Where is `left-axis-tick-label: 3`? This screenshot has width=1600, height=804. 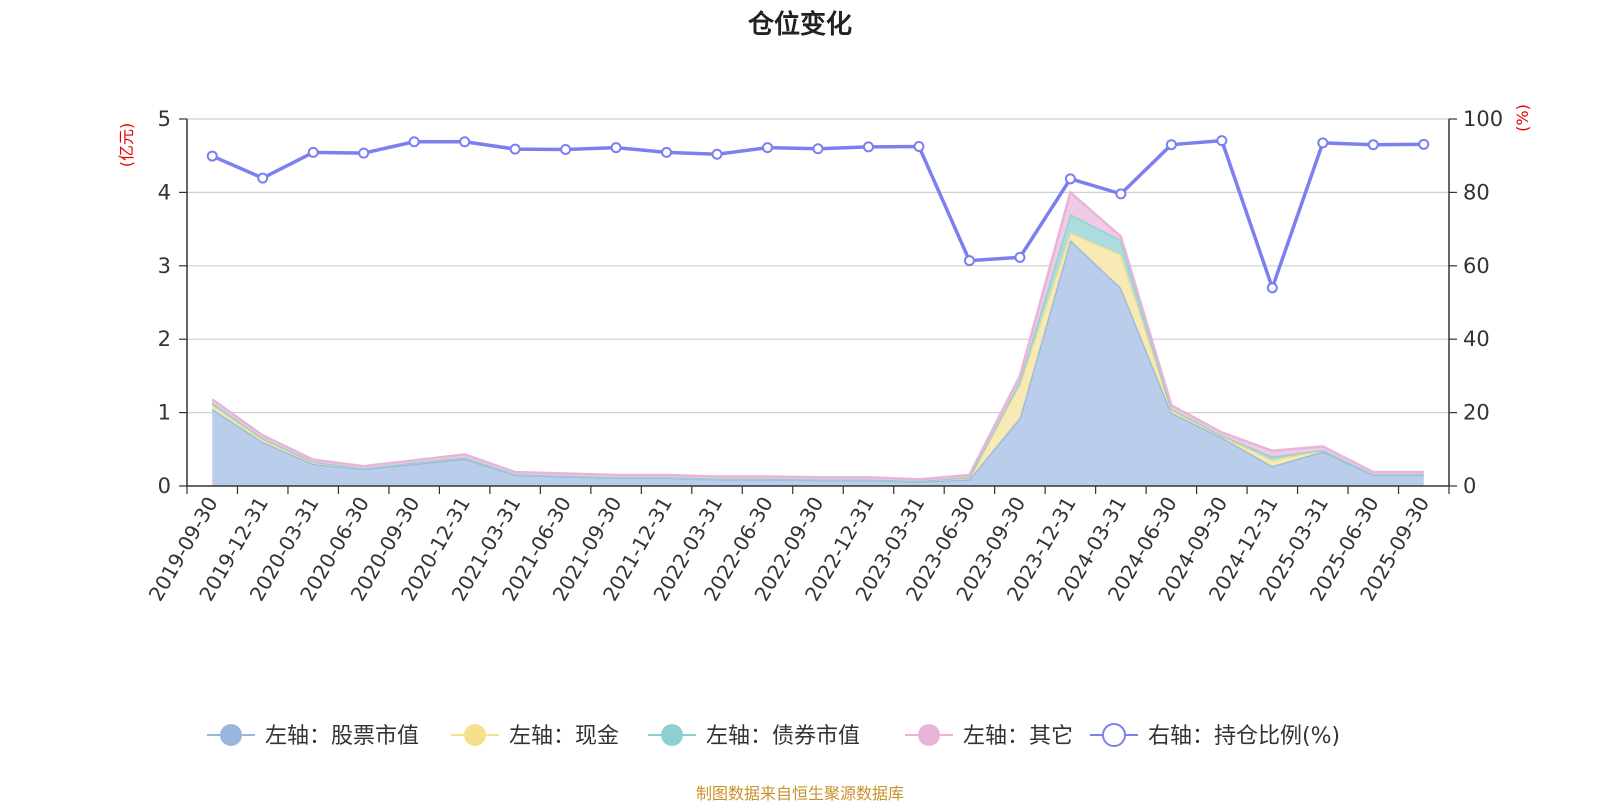 left-axis-tick-label: 3 is located at coordinates (164, 266).